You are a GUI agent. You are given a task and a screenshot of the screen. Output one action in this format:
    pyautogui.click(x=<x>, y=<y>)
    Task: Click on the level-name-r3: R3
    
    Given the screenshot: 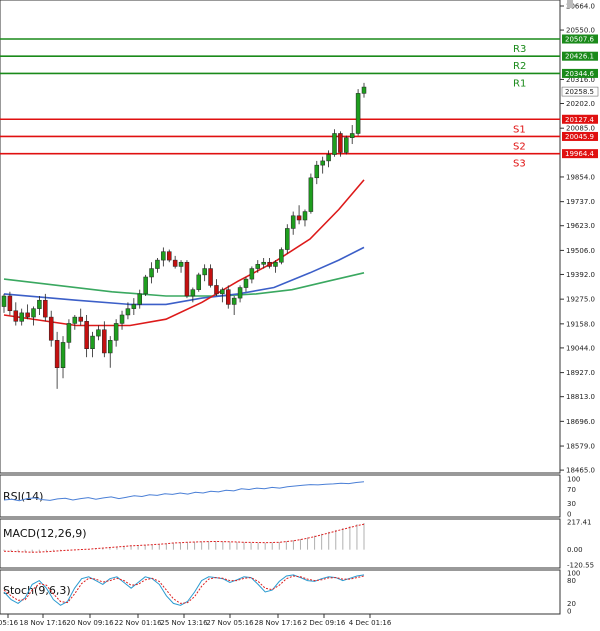 What is the action you would take?
    pyautogui.click(x=519, y=49)
    